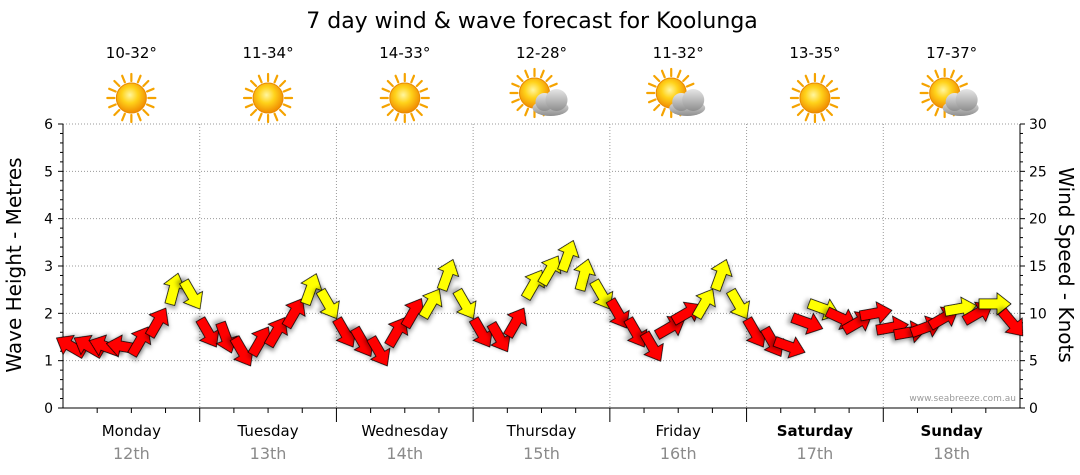 This screenshot has width=1080, height=475. Describe the element at coordinates (131, 53) in the screenshot. I see `day-temperature: 10-32°` at that location.